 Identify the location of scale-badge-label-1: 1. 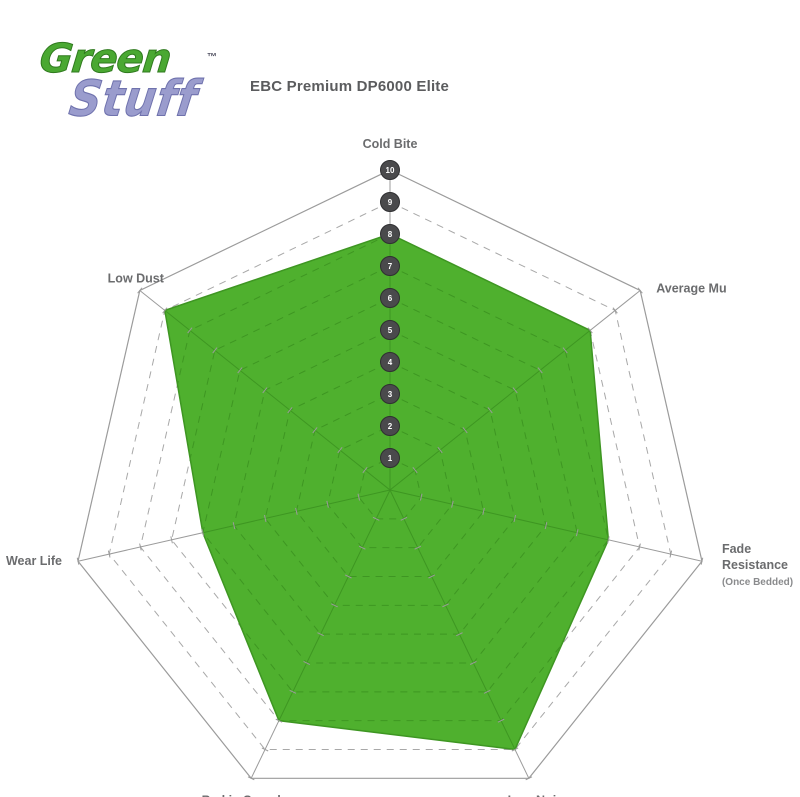
(390, 458).